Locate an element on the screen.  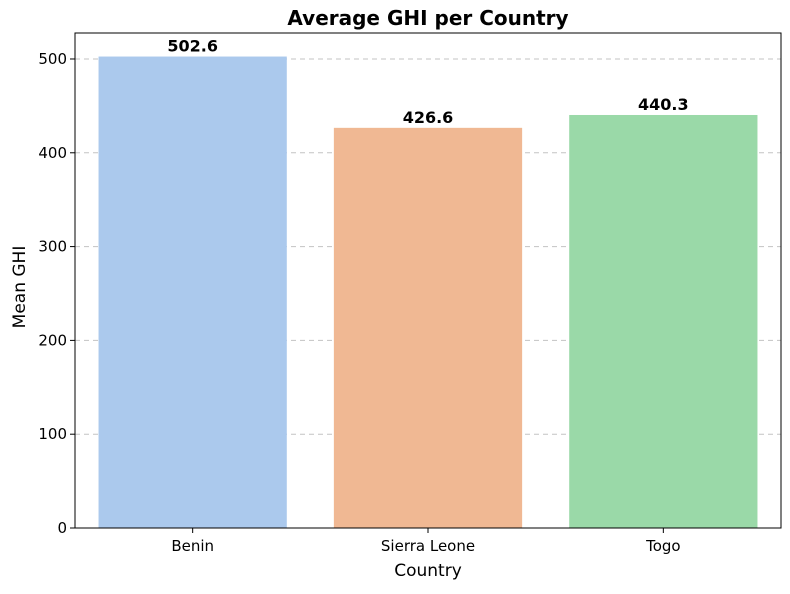
data-label: 440.3 is located at coordinates (663, 104).